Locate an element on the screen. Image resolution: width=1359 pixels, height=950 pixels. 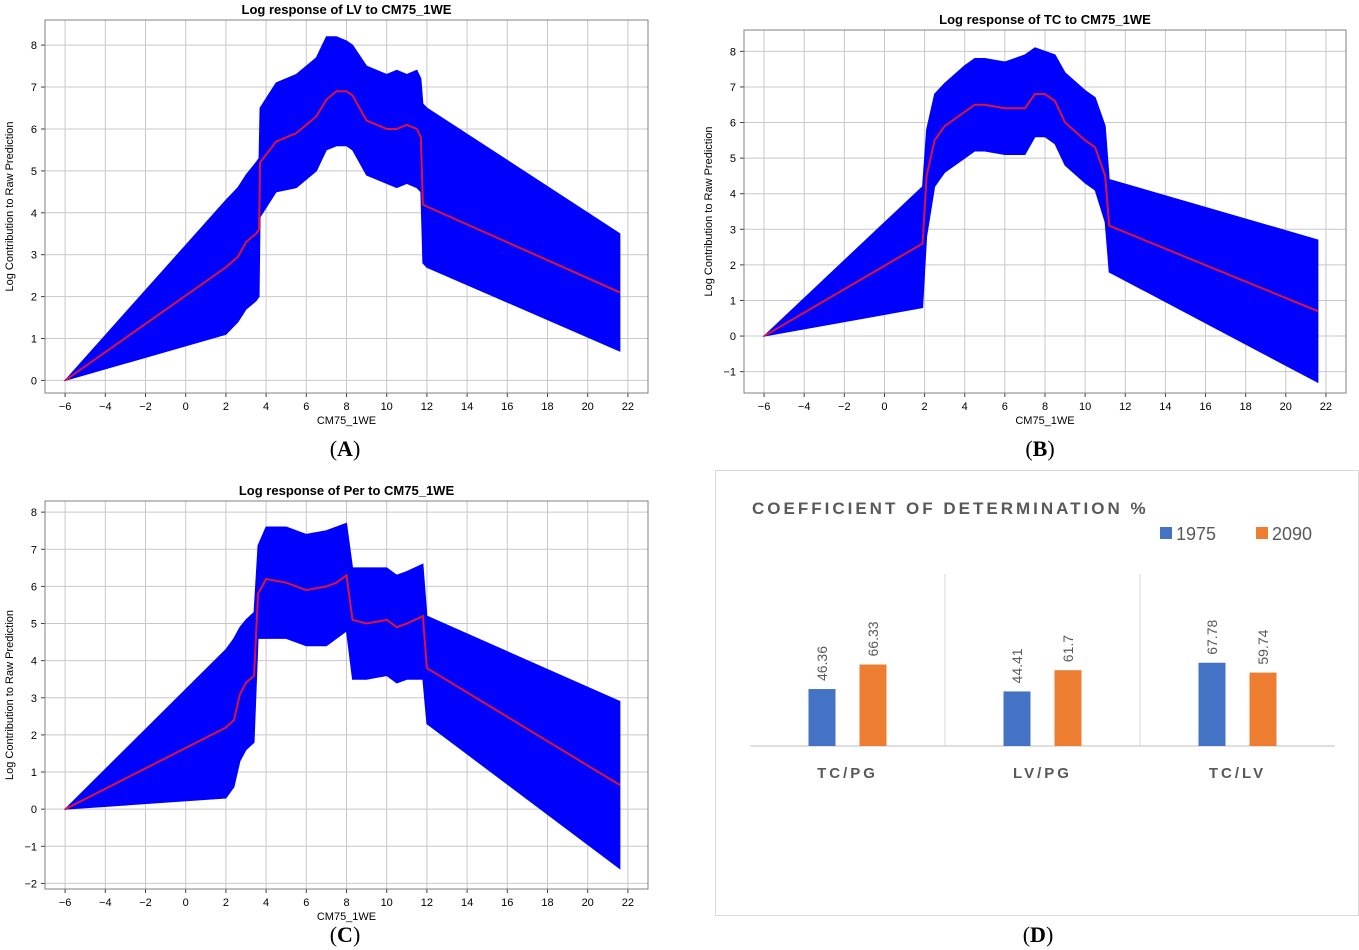
c-y-tick-label: 5 is located at coordinates (34, 625).